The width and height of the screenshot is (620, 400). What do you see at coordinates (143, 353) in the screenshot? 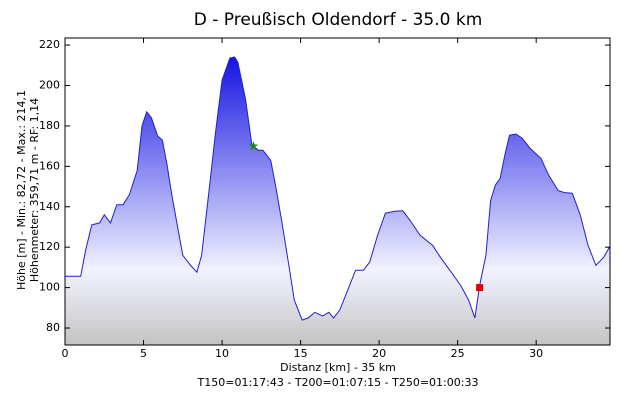
I see `x-tick-label: 5` at bounding box center [143, 353].